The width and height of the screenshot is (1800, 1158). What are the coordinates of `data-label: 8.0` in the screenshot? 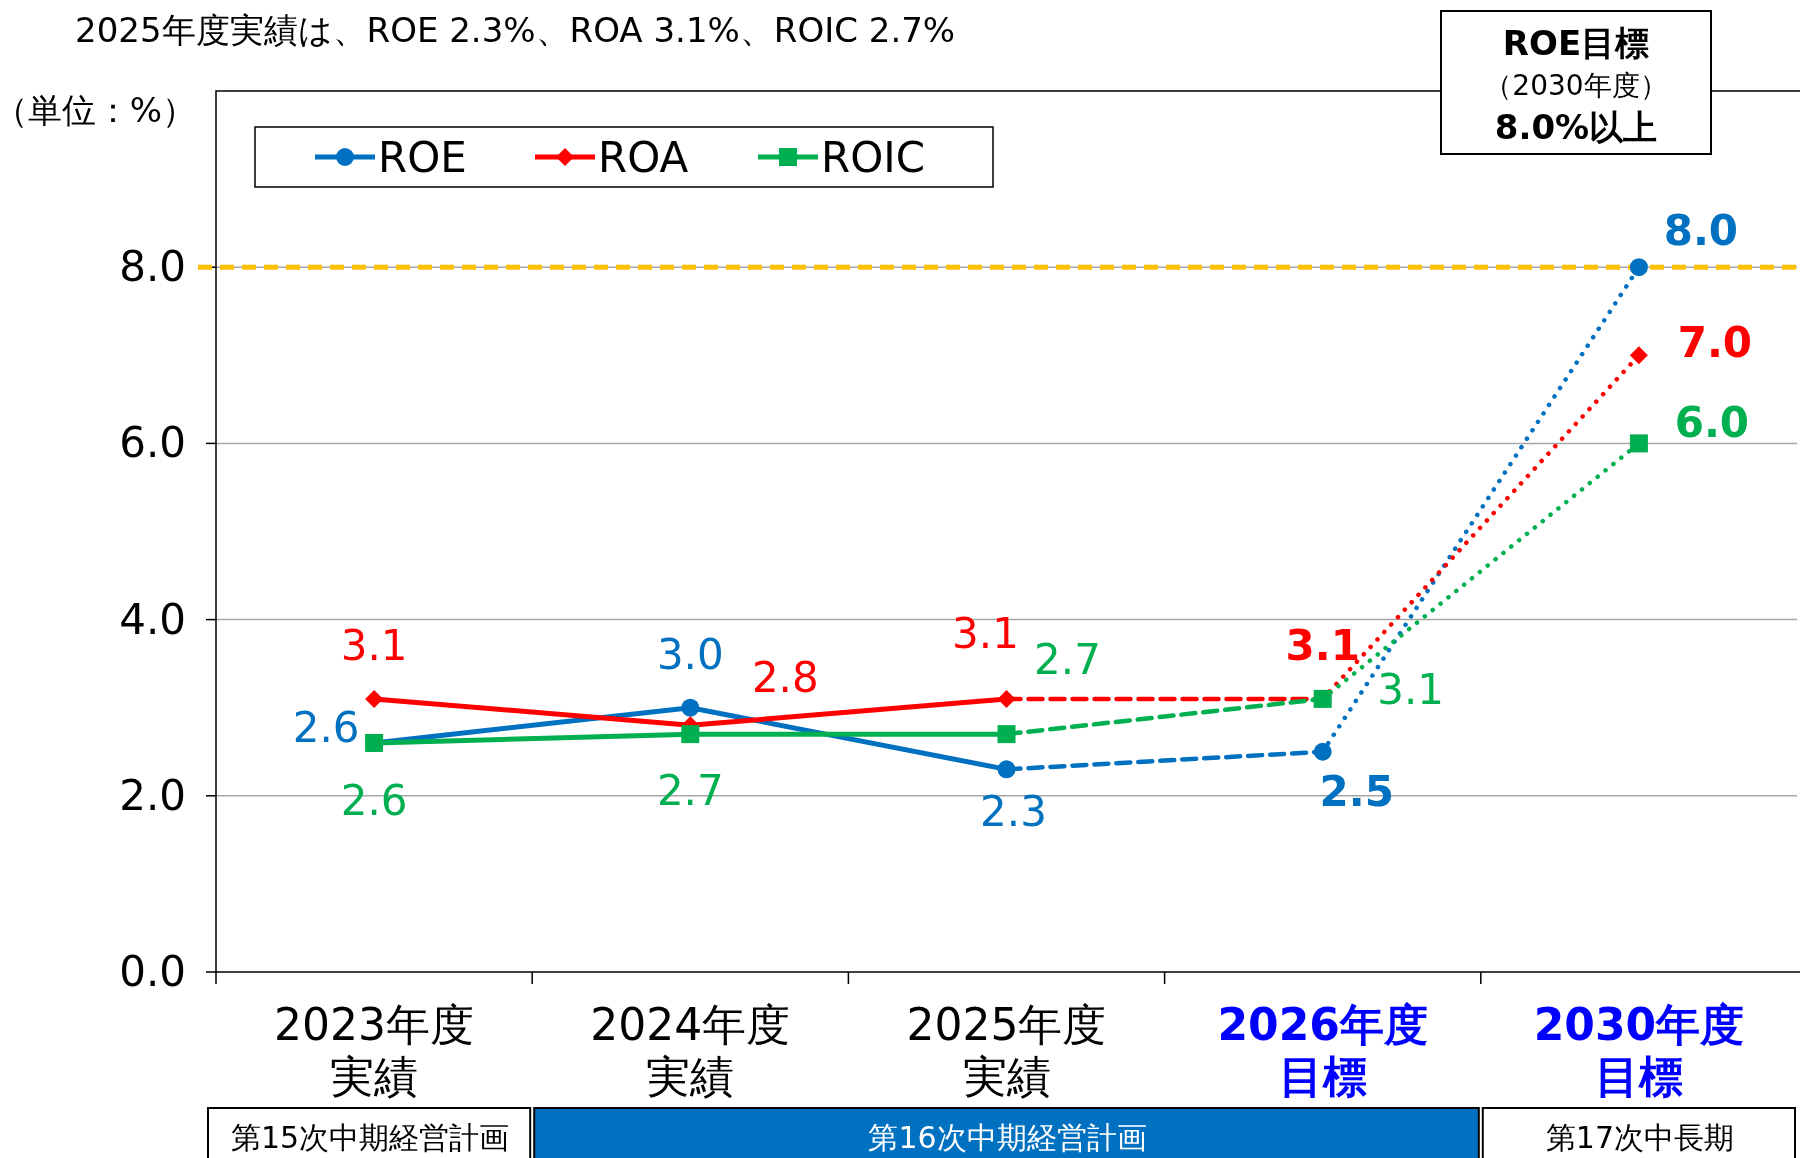 It's located at (1701, 231).